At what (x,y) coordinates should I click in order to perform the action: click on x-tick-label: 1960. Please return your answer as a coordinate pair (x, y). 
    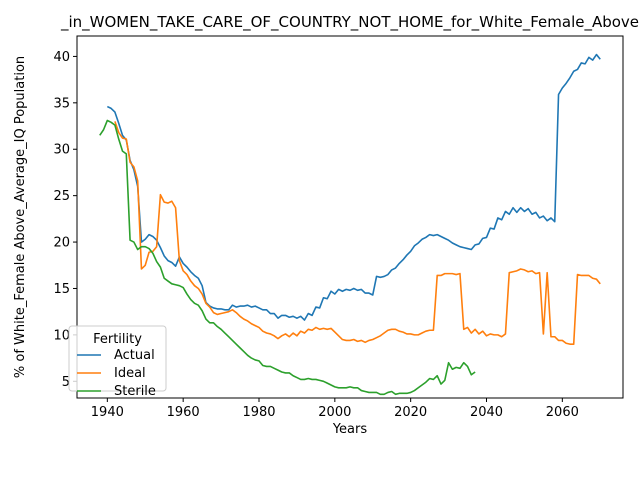
    Looking at the image, I should click on (183, 412).